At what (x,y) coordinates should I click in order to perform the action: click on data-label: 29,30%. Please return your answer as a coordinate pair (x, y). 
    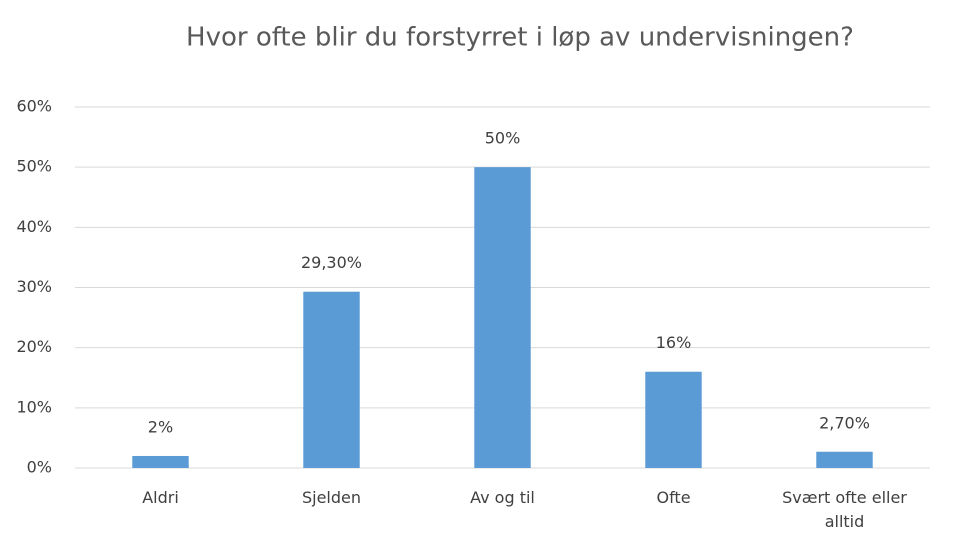
    Looking at the image, I should click on (331, 262).